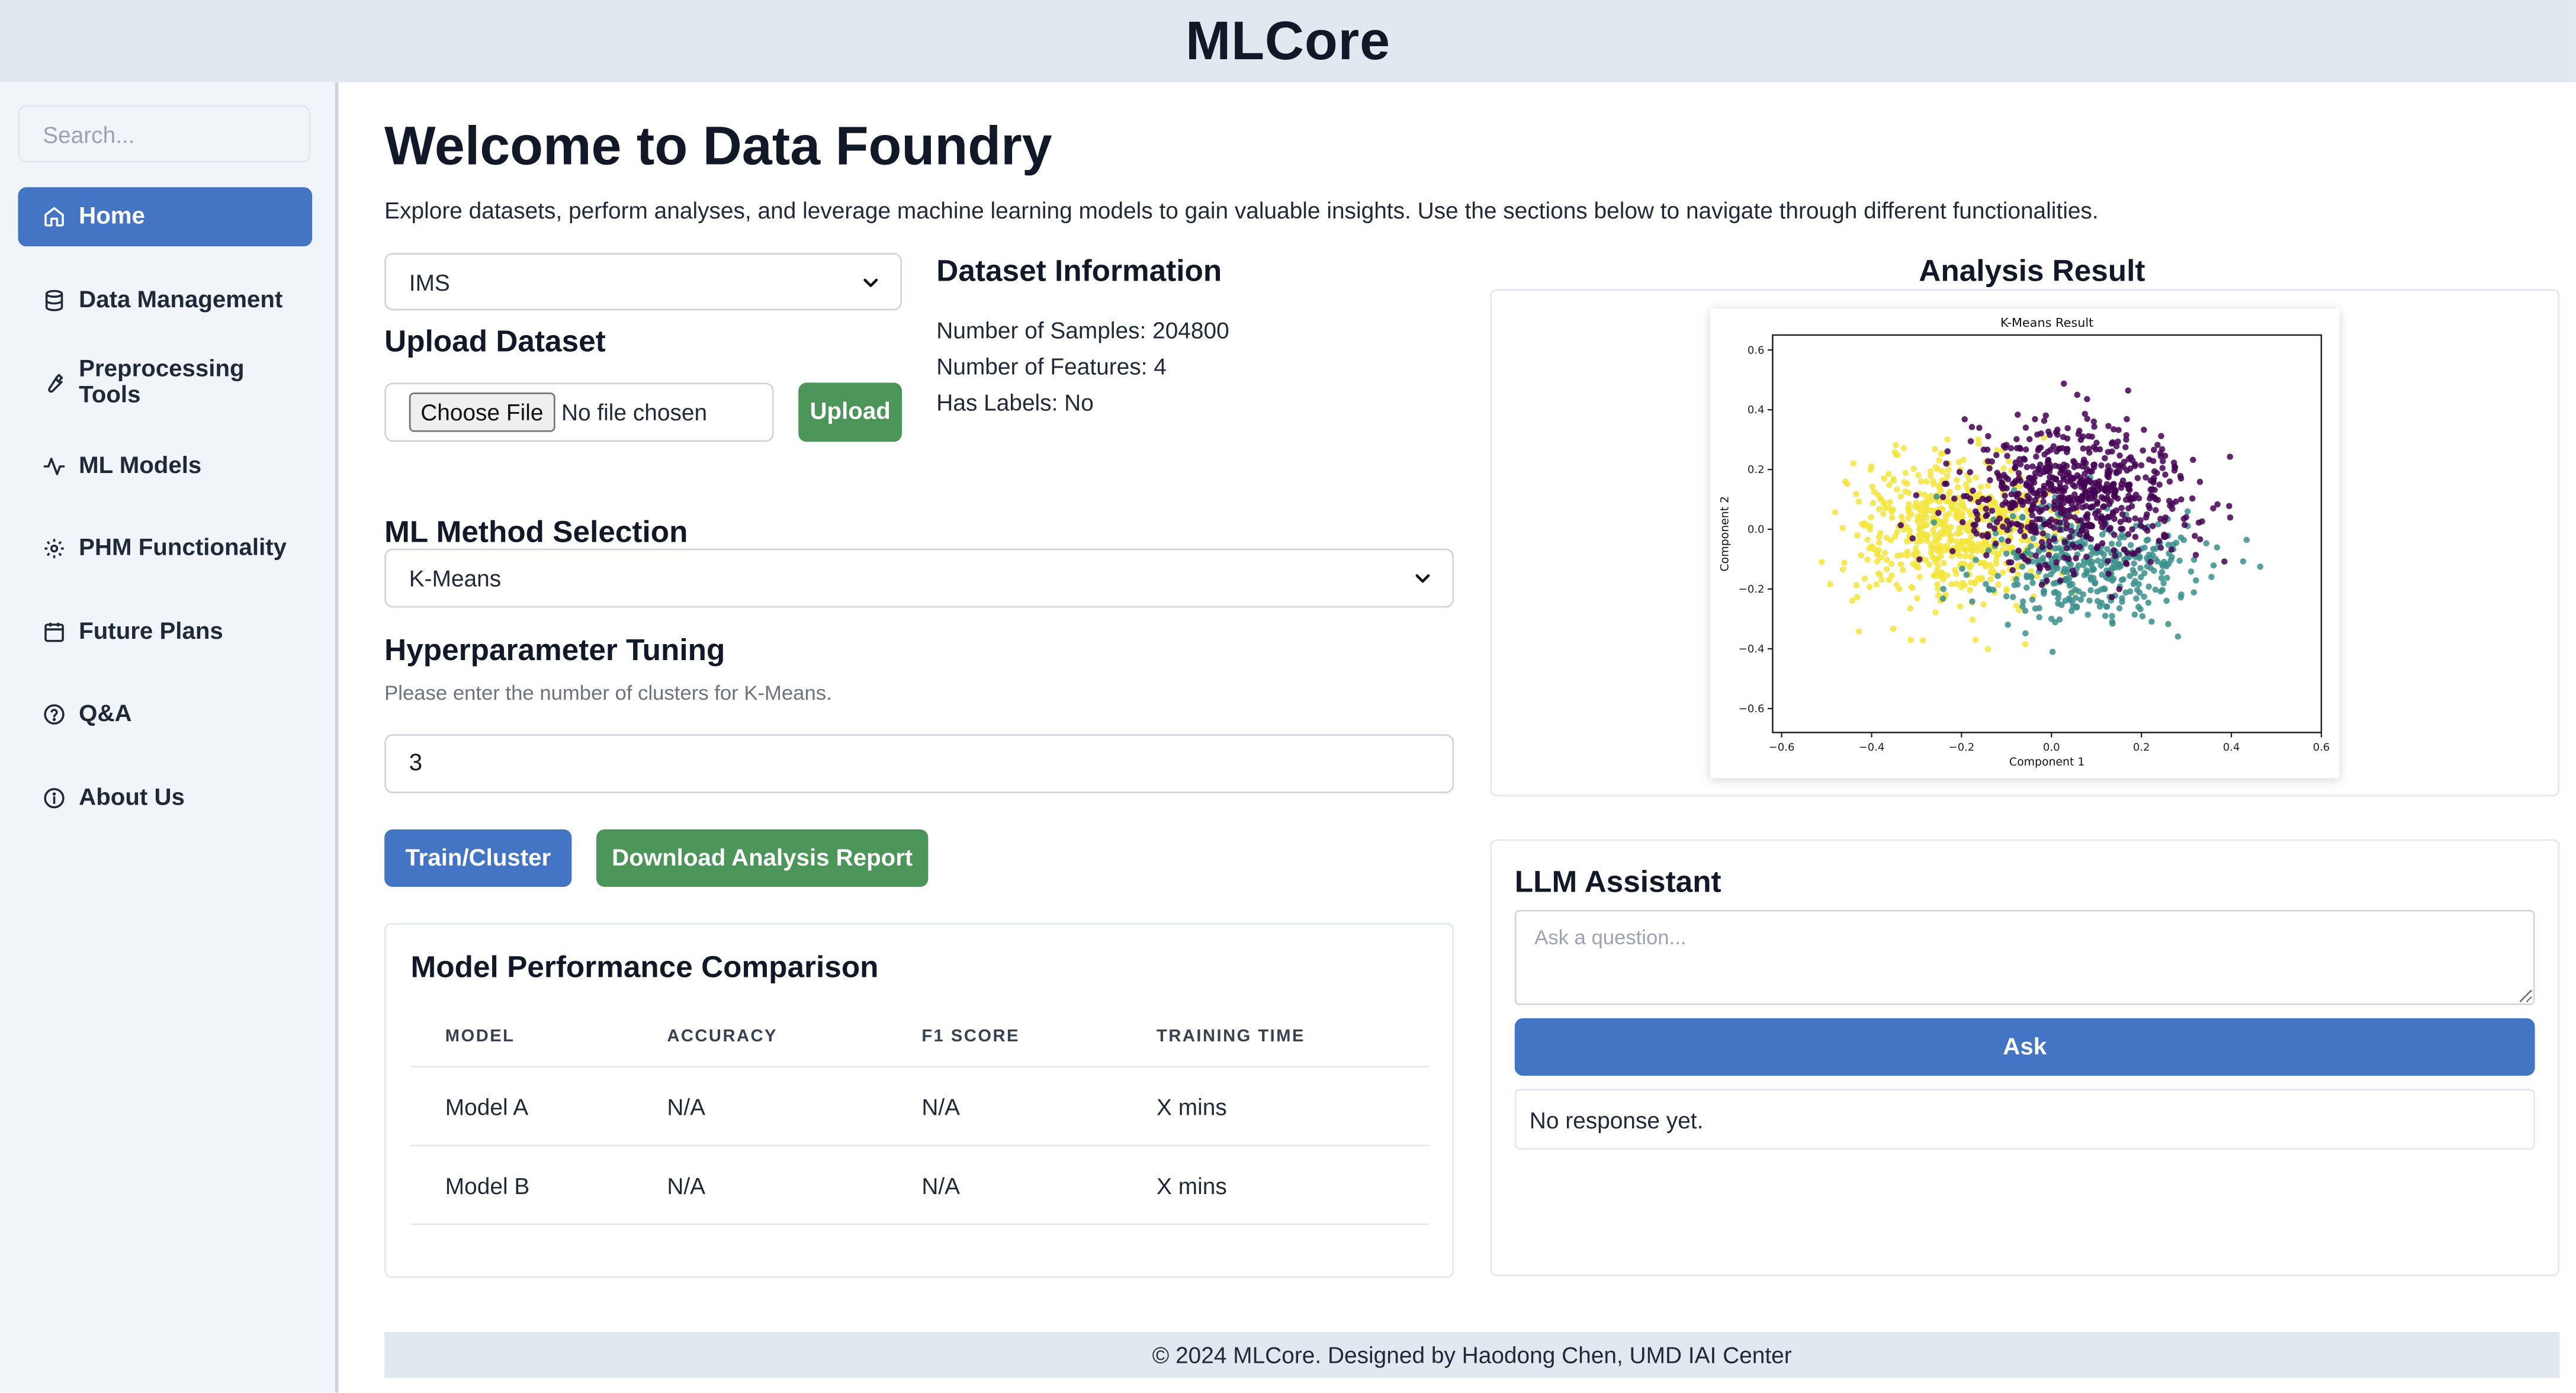 This screenshot has width=2576, height=1393. I want to click on clusters-input: 3, so click(919, 763).